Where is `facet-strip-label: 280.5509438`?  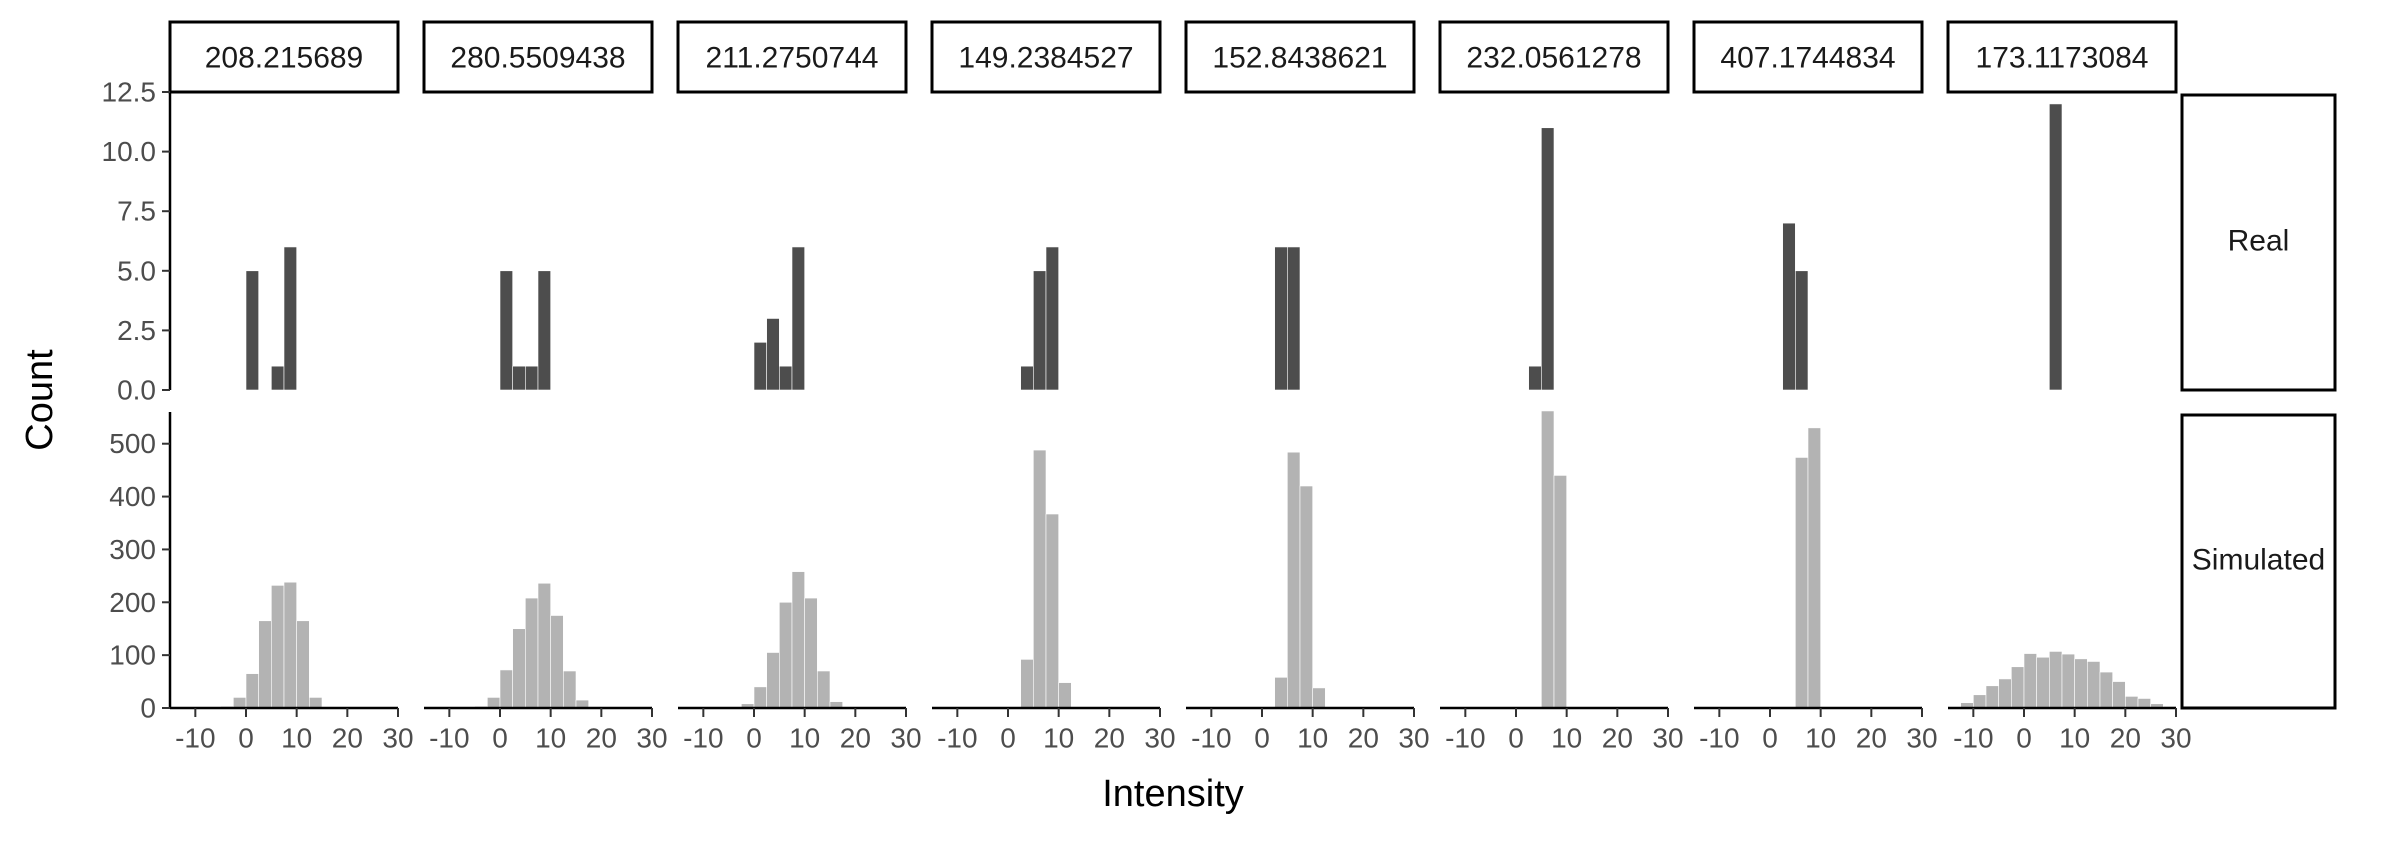
facet-strip-label: 280.5509438 is located at coordinates (537, 58).